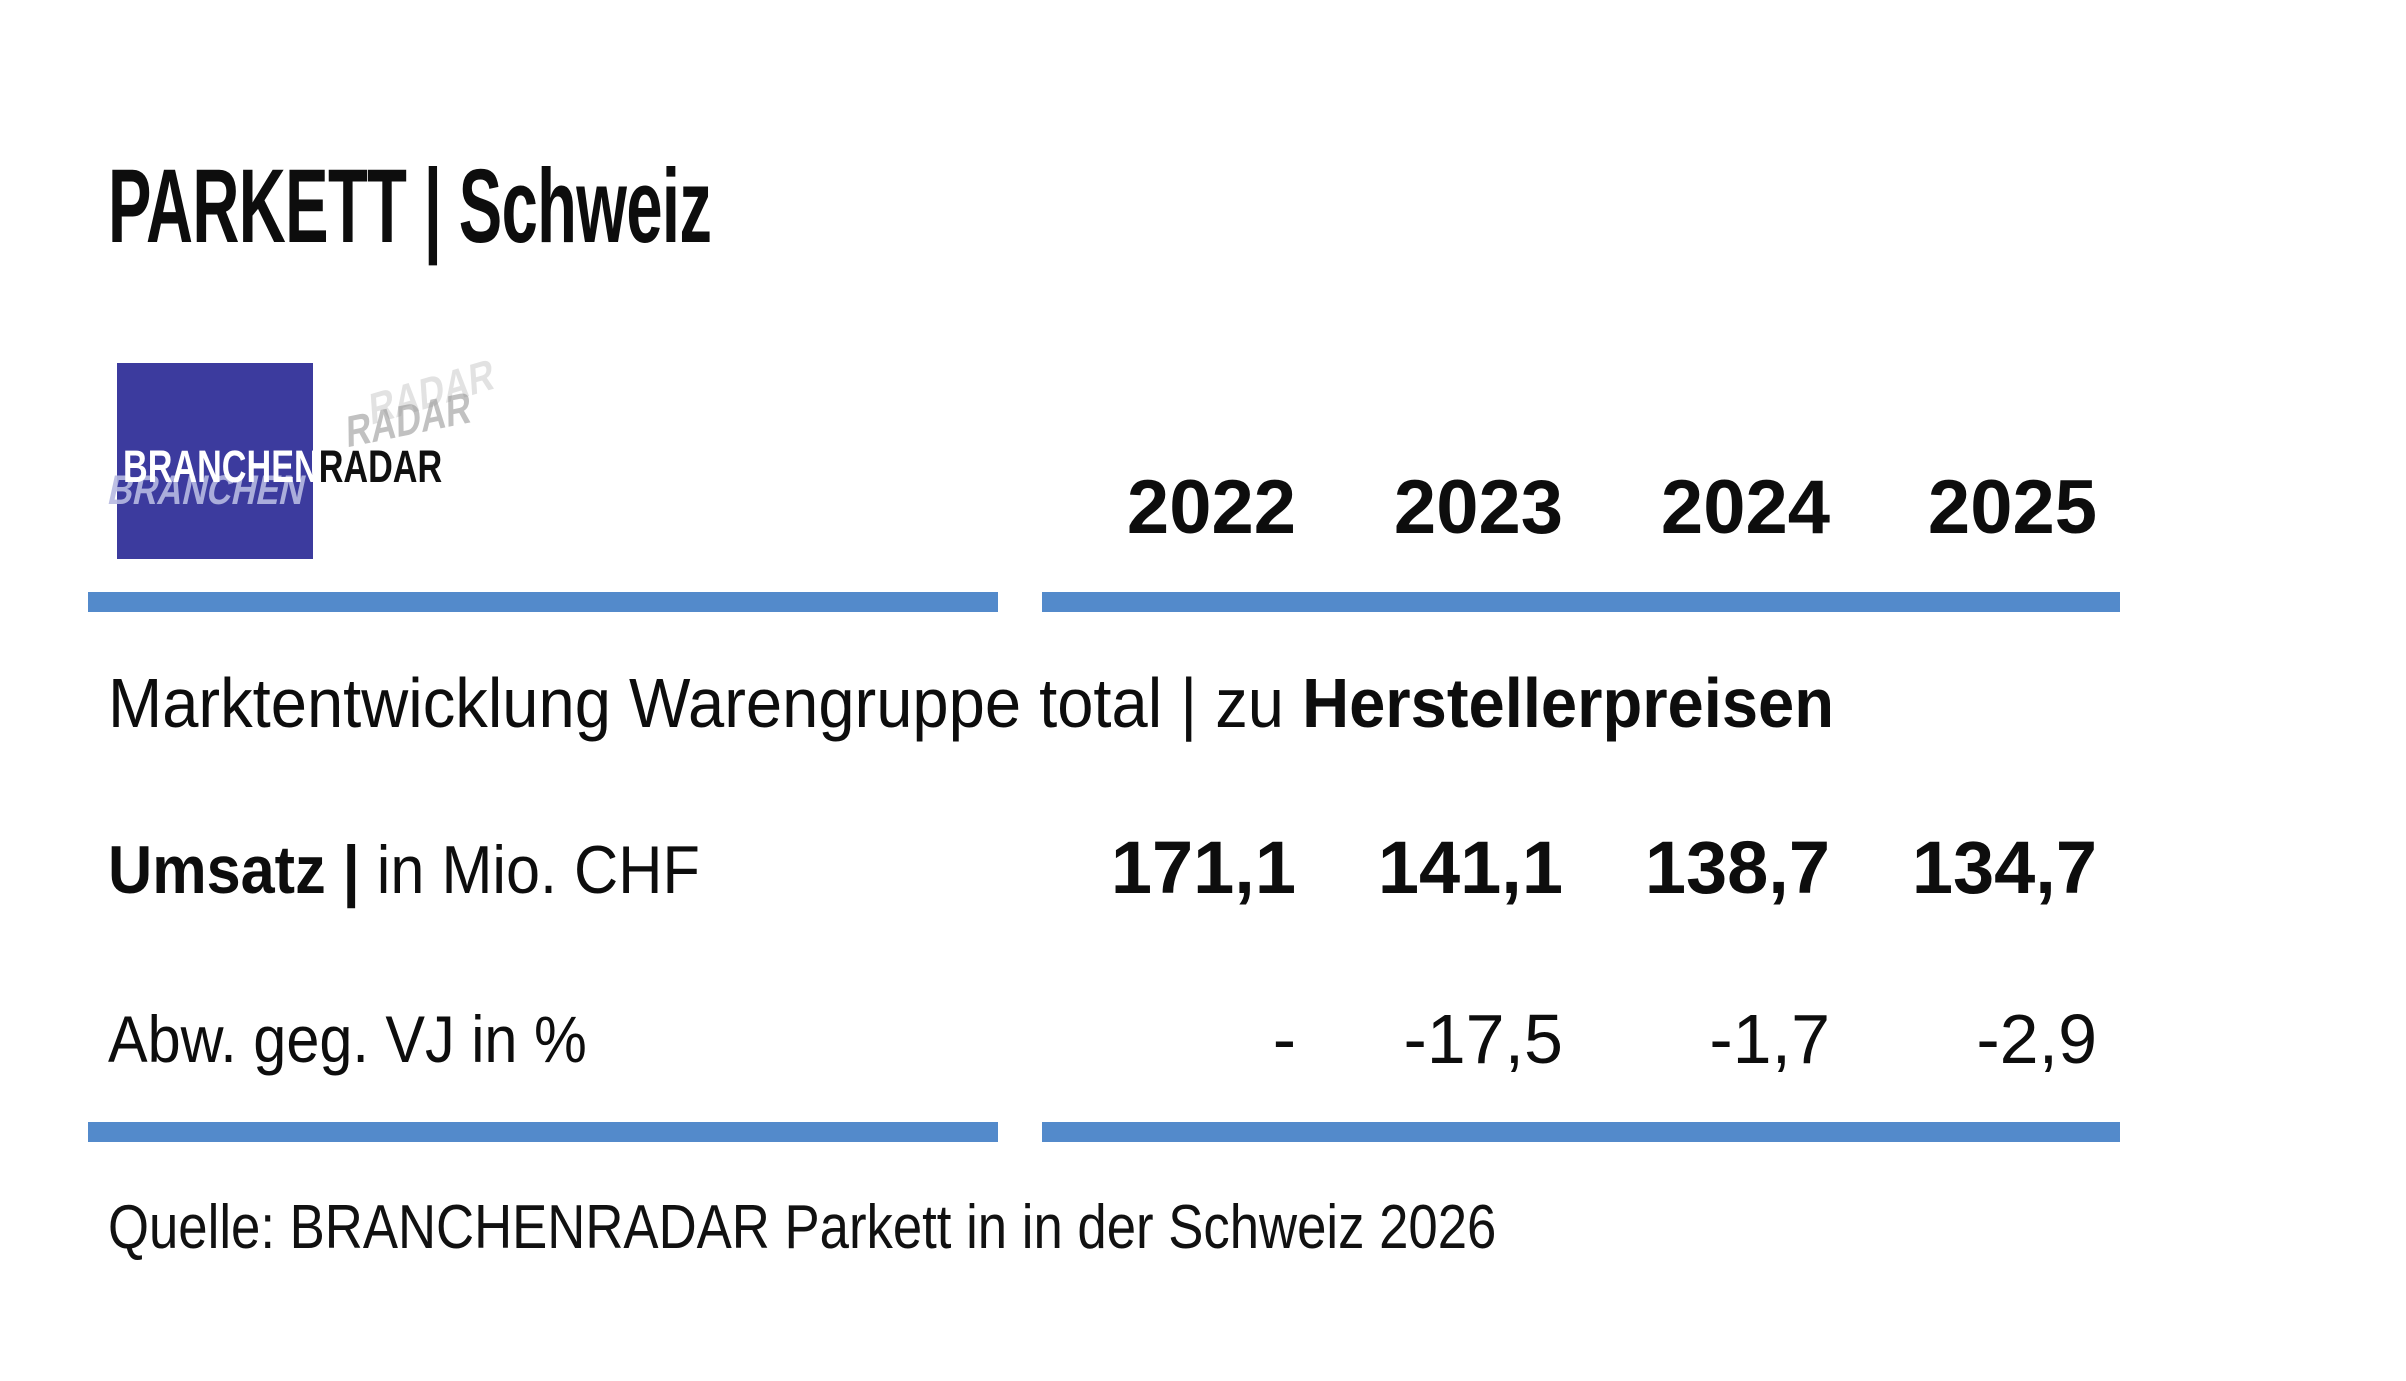 This screenshot has width=2406, height=1381. What do you see at coordinates (221, 466) in the screenshot?
I see `logo-text-branchen: BRANCHEN` at bounding box center [221, 466].